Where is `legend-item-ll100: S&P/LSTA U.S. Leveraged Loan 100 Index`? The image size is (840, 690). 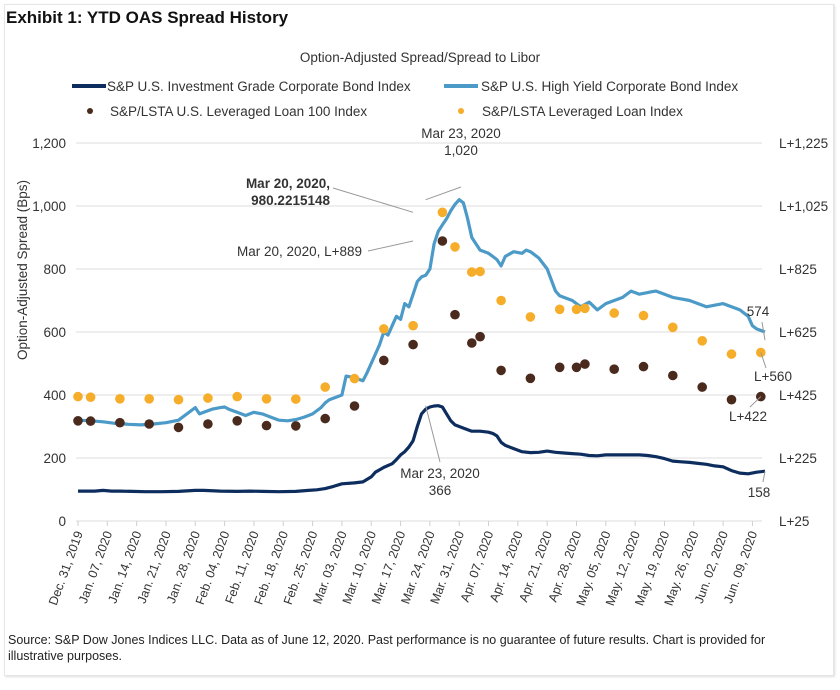 legend-item-ll100: S&P/LSTA U.S. Leveraged Loan 100 Index is located at coordinates (227, 111).